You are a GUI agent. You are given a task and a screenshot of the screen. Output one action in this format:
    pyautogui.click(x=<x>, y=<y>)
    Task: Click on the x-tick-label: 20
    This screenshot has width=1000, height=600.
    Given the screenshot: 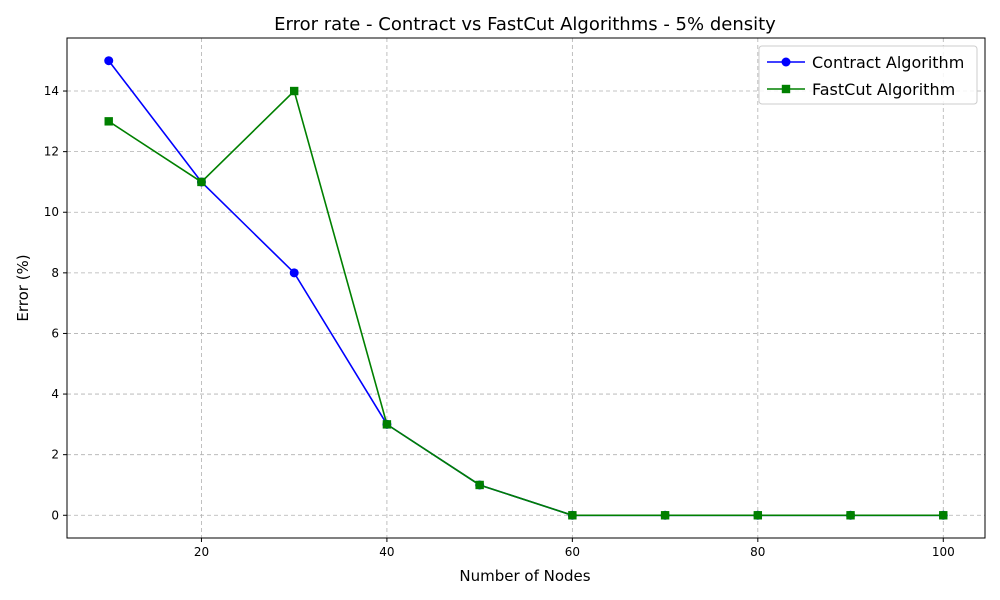 What is the action you would take?
    pyautogui.click(x=201, y=552)
    